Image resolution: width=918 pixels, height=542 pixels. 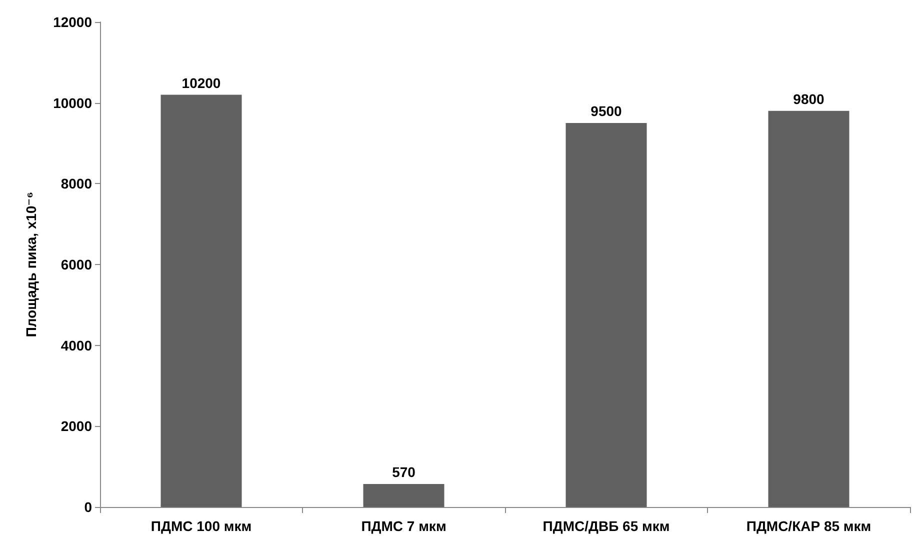 What do you see at coordinates (76, 264) in the screenshot?
I see `y-tick-label: 6000` at bounding box center [76, 264].